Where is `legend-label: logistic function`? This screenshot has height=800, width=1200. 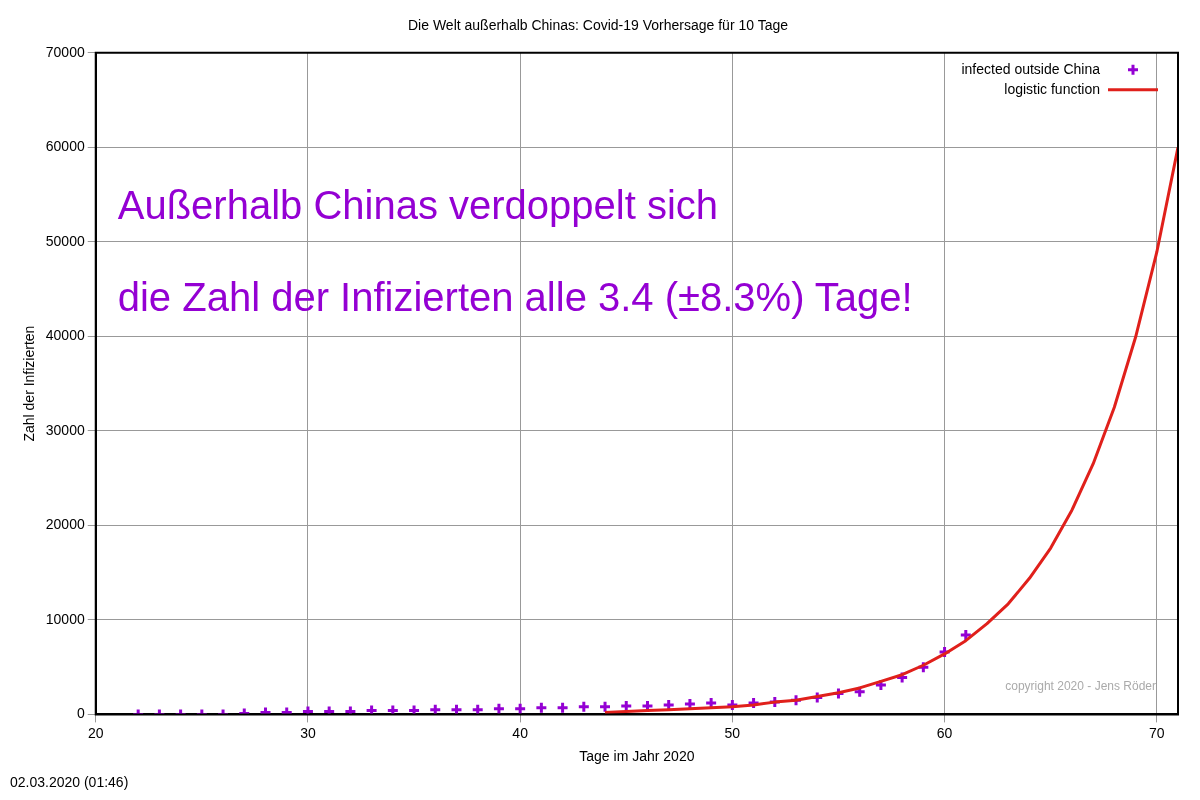 legend-label: logistic function is located at coordinates (1052, 88).